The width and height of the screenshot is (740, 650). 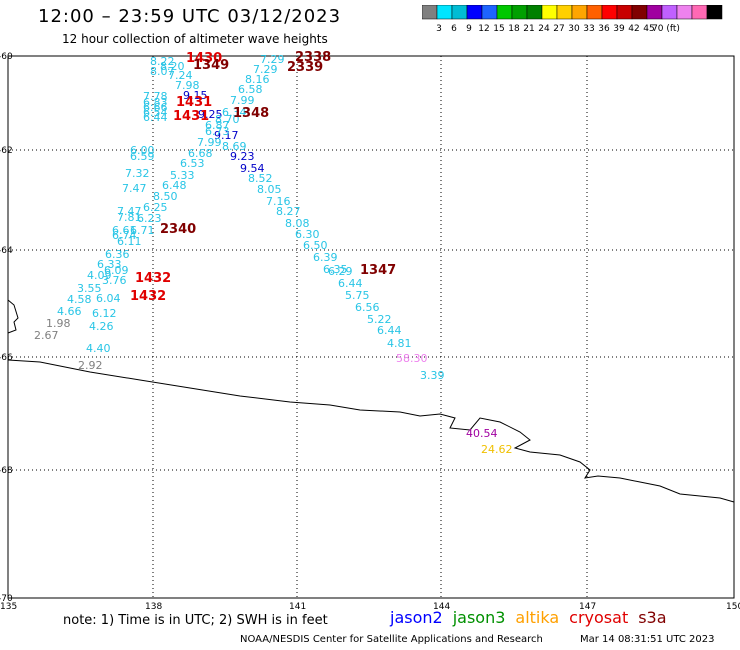 What do you see at coordinates (178, 229) in the screenshot?
I see `pass-time-label: 2340` at bounding box center [178, 229].